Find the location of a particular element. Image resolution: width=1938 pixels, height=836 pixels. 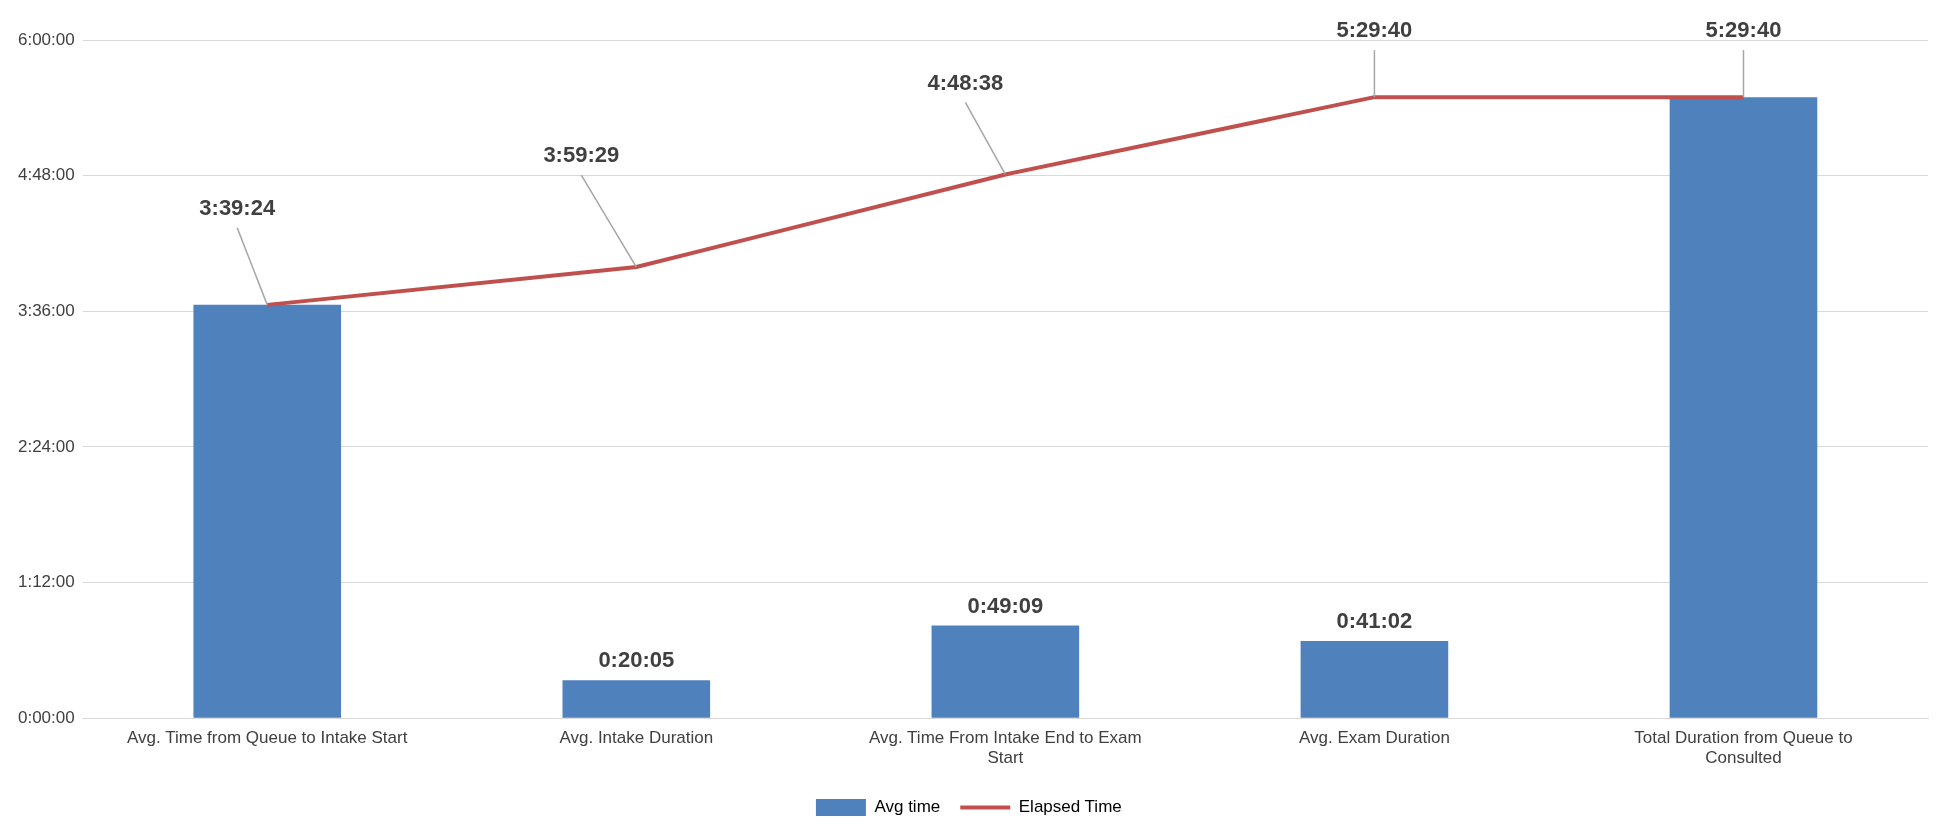

y-tick-label: 1:12:00 is located at coordinates (46, 582).